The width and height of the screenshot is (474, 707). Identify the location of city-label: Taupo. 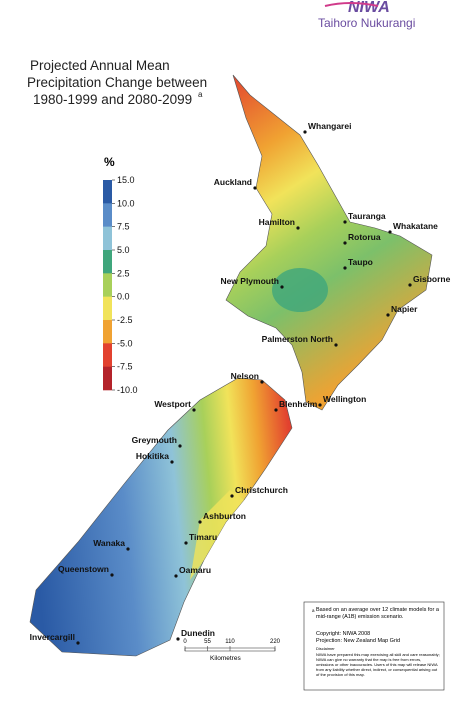
(360, 262).